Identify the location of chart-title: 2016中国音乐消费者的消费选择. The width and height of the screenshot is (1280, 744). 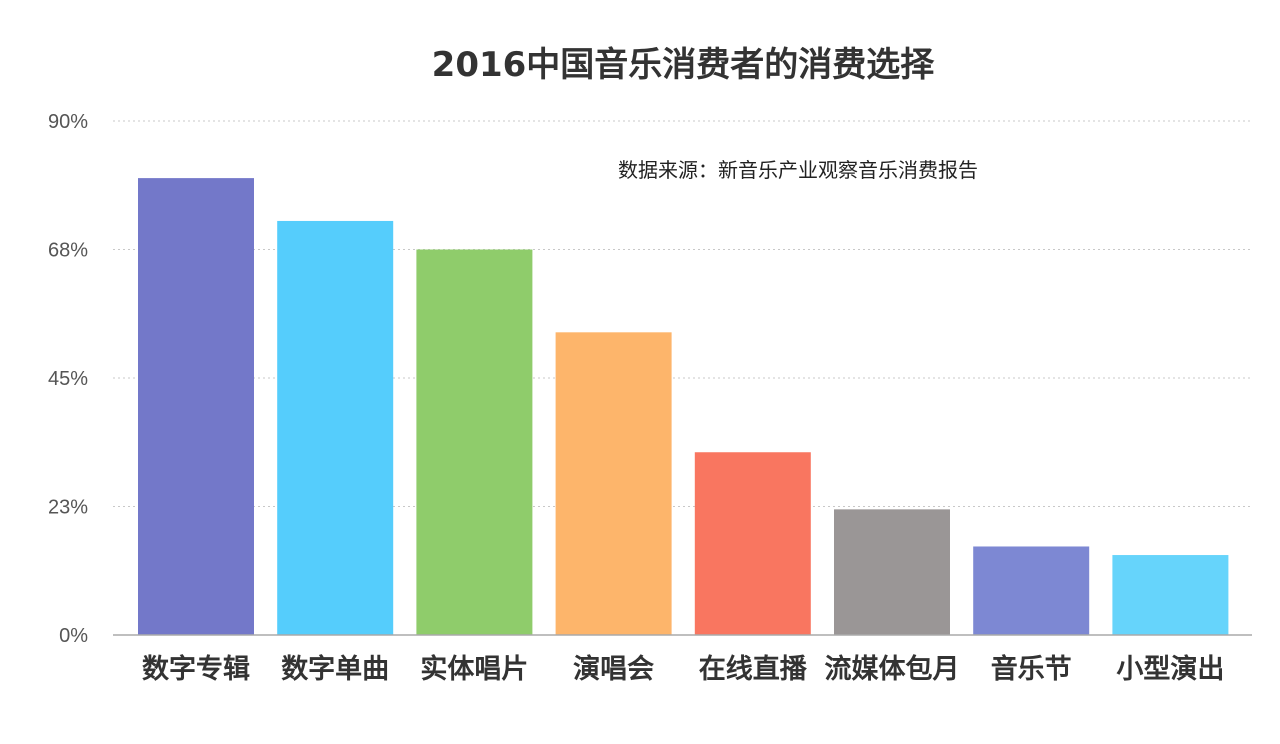
(684, 65).